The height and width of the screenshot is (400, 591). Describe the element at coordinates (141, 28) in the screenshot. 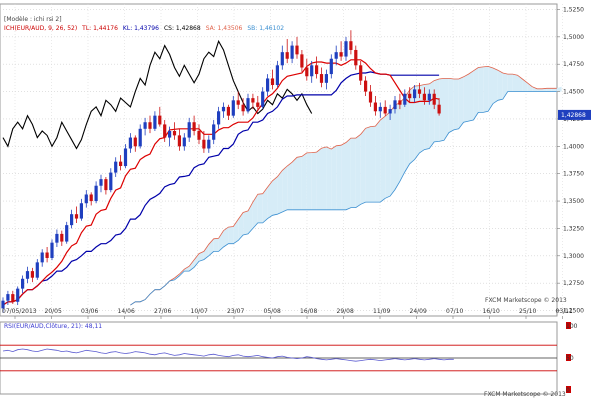

I see `legend-item: KL: 1,43796` at that location.